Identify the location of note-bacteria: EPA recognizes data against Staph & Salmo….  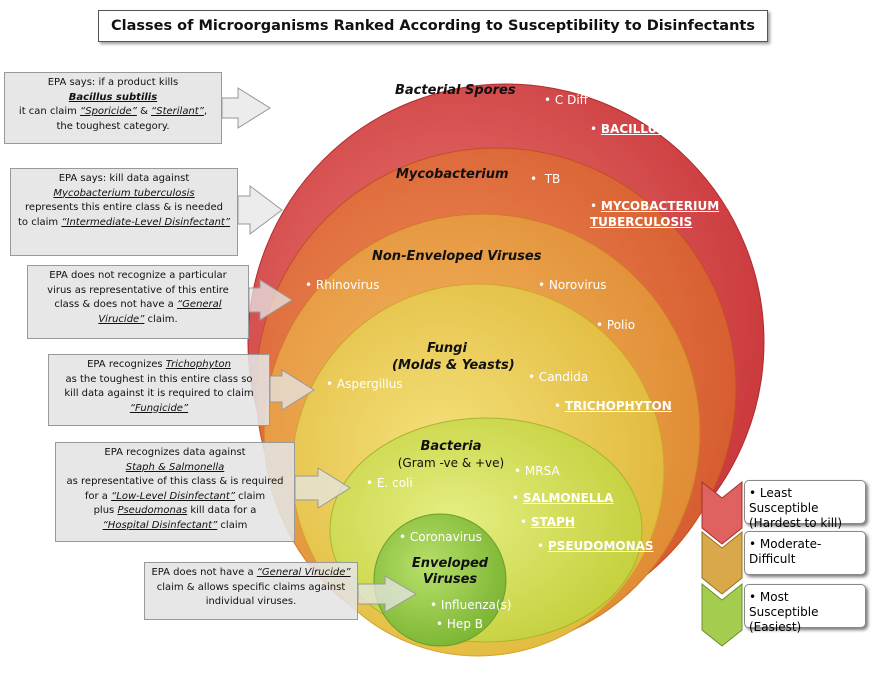
(175, 492).